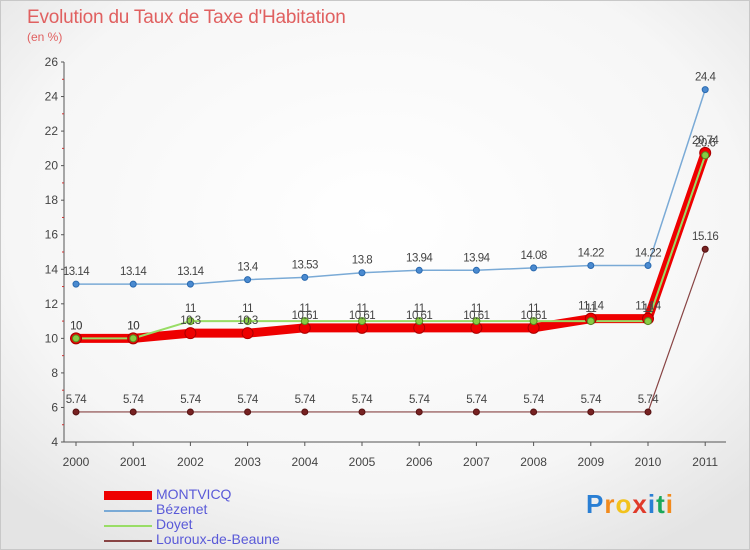 The height and width of the screenshot is (550, 750). I want to click on x-tick-label: 2011, so click(705, 462).